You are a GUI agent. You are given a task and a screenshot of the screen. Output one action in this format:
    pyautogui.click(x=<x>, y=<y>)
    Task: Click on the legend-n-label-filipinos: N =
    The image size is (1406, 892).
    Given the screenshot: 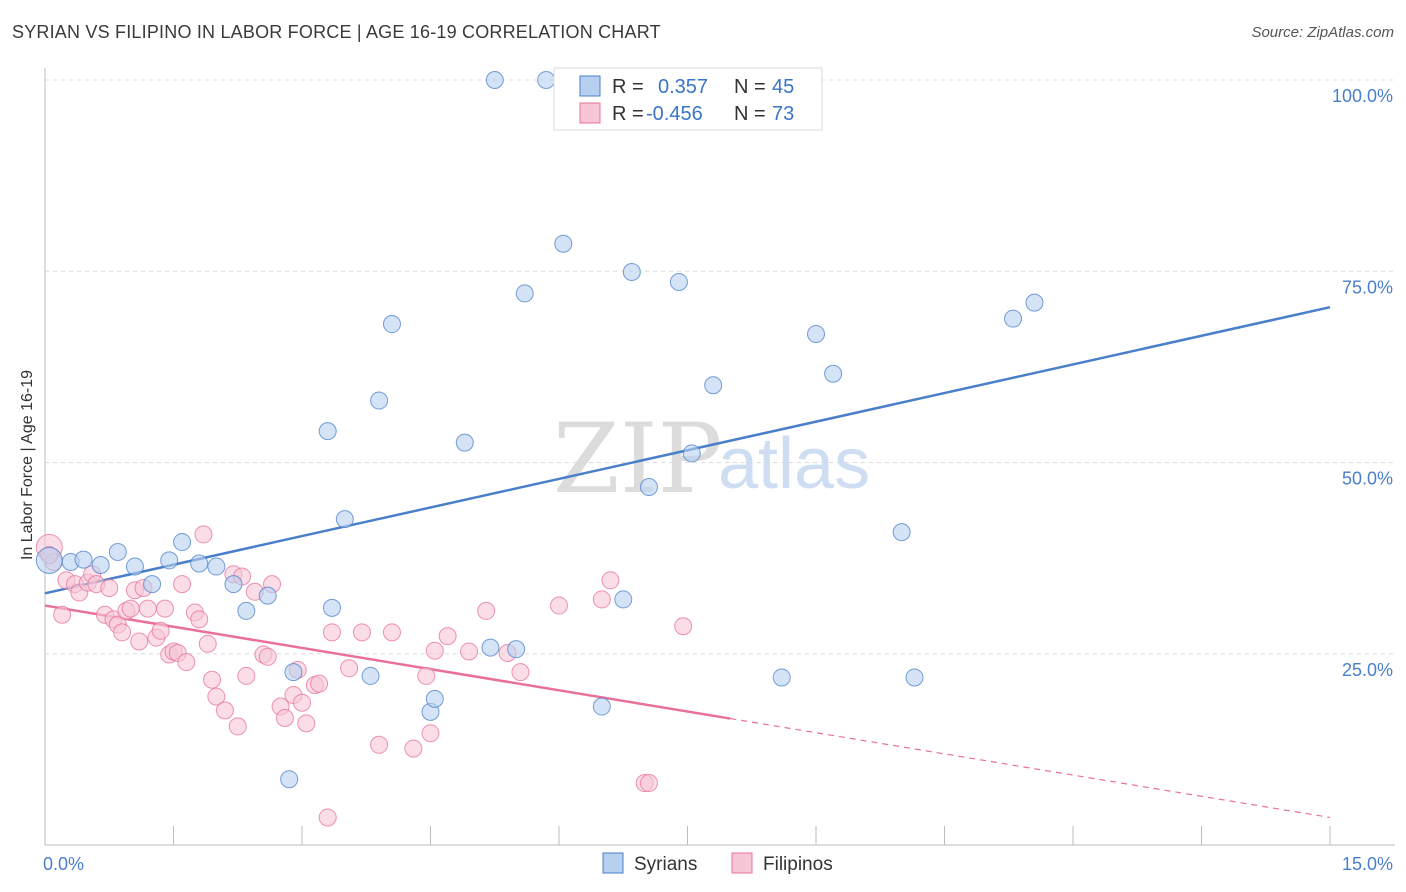 What is the action you would take?
    pyautogui.click(x=750, y=114)
    